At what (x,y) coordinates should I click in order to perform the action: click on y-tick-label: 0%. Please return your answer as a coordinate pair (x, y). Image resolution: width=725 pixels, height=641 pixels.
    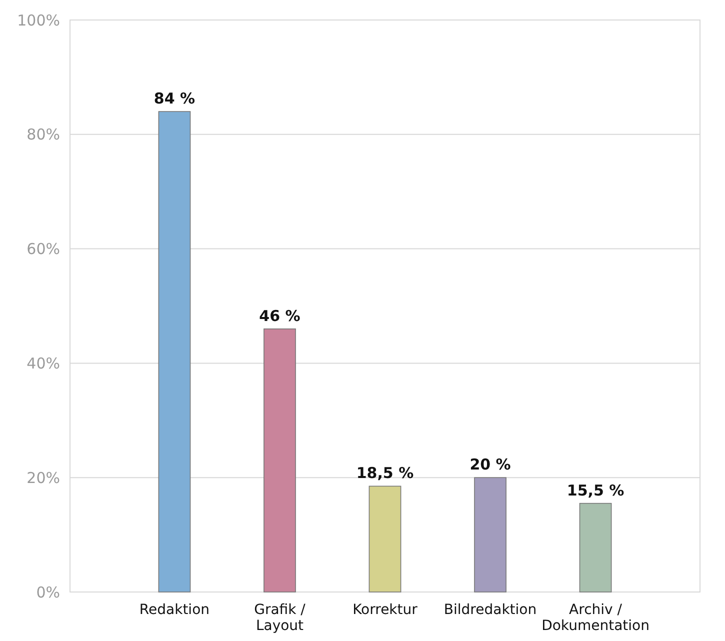
    Looking at the image, I should click on (48, 592).